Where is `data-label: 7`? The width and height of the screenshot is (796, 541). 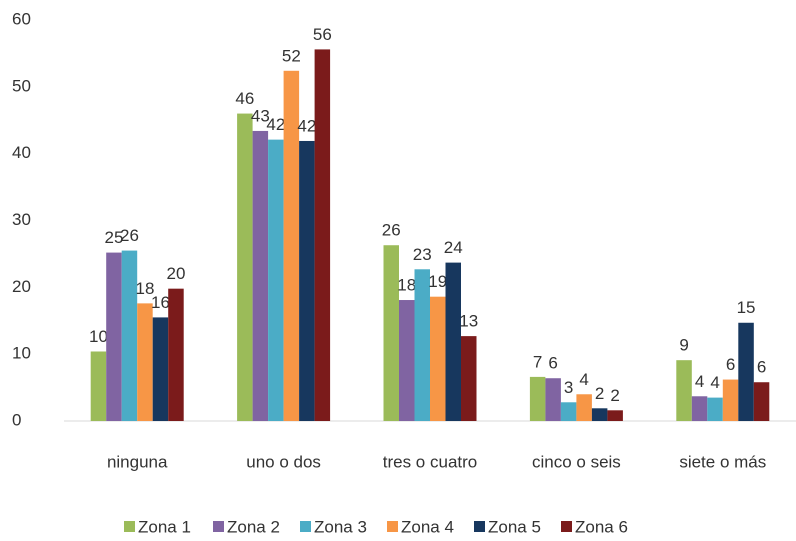 data-label: 7 is located at coordinates (537, 361).